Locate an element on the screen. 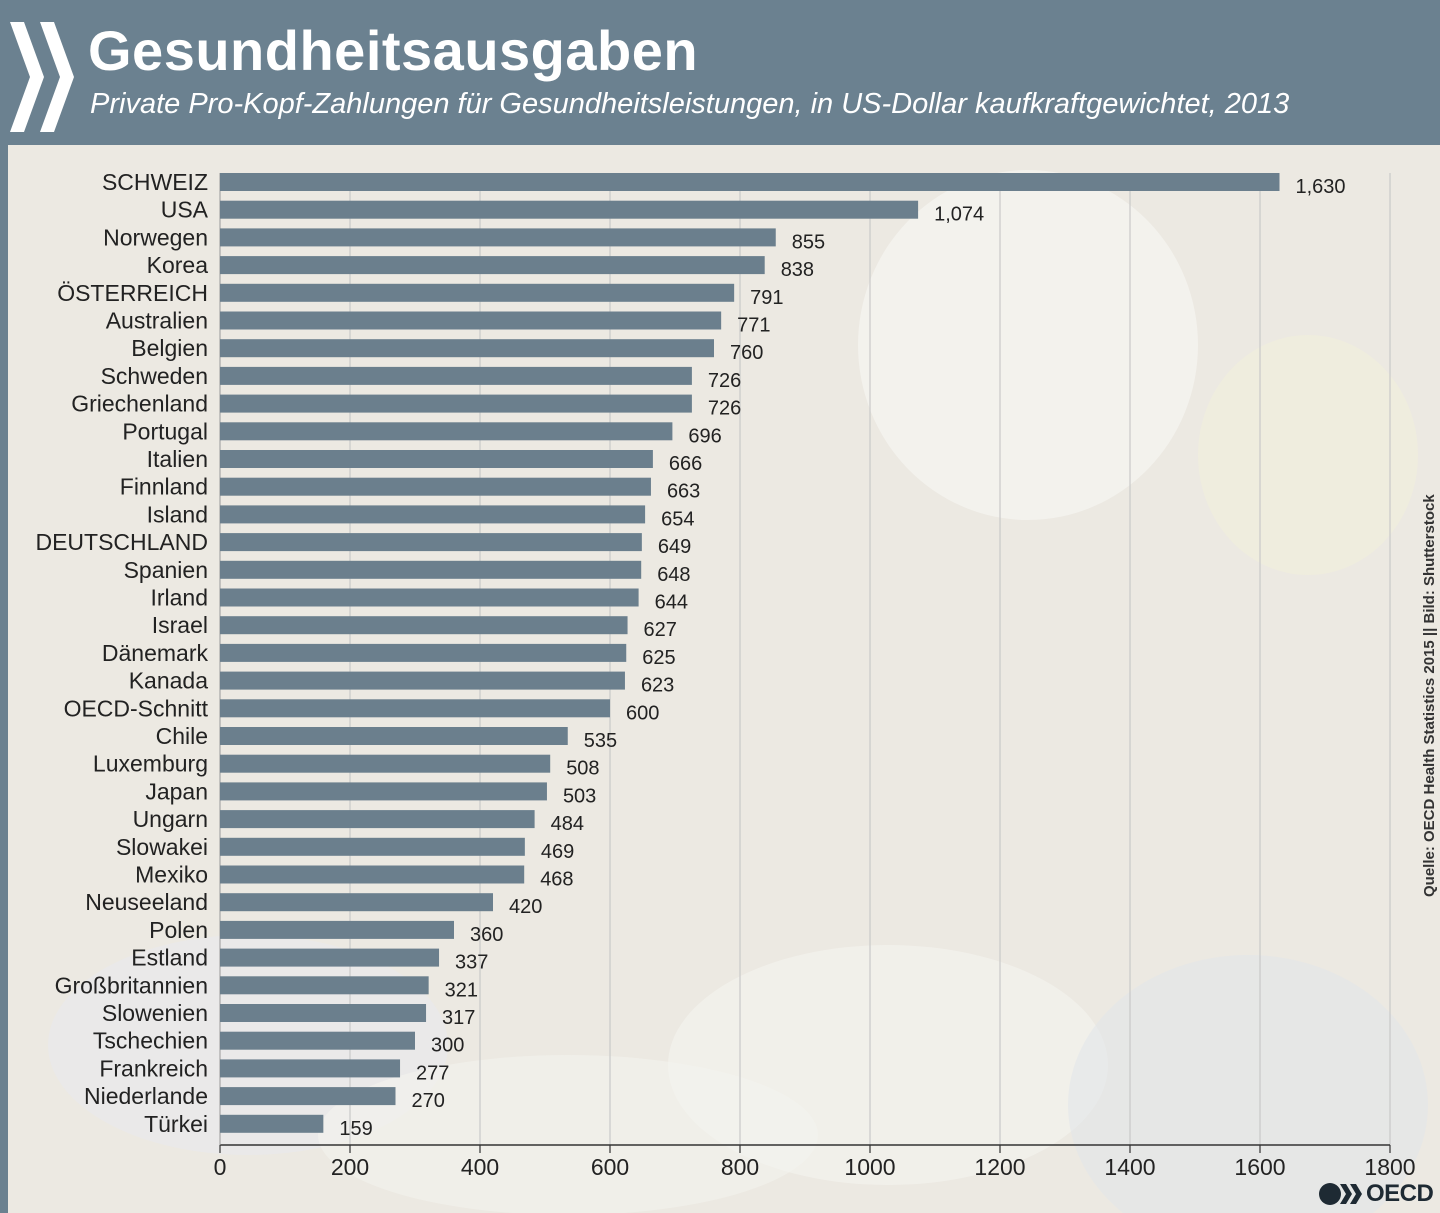 Image resolution: width=1440 pixels, height=1213 pixels. category-label: Luxemburg is located at coordinates (150, 764).